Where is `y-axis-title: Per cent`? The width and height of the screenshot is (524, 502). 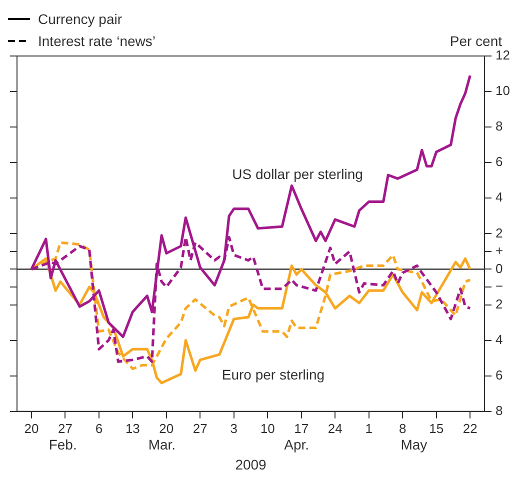 y-axis-title: Per cent is located at coordinates (476, 40).